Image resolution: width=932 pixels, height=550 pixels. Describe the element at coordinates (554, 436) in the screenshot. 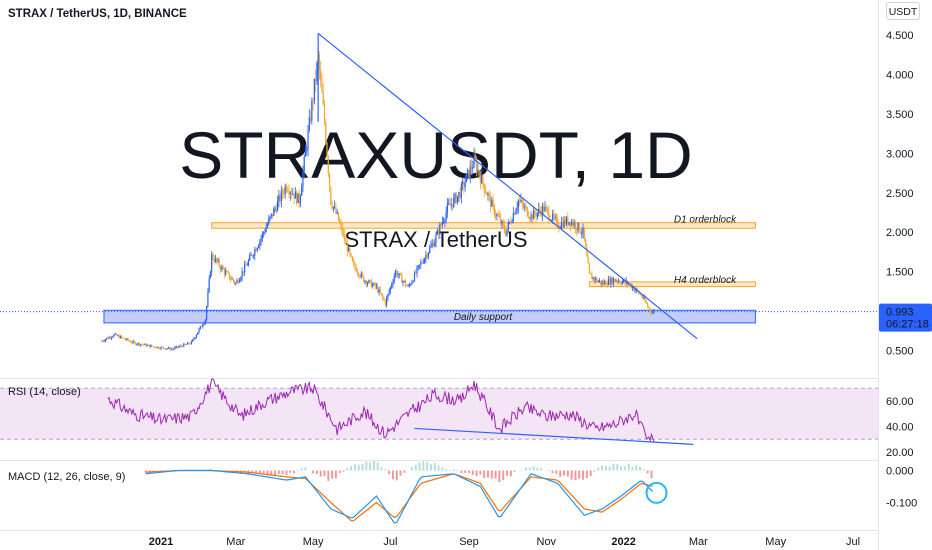

I see `rsi-divergence-trendline` at that location.